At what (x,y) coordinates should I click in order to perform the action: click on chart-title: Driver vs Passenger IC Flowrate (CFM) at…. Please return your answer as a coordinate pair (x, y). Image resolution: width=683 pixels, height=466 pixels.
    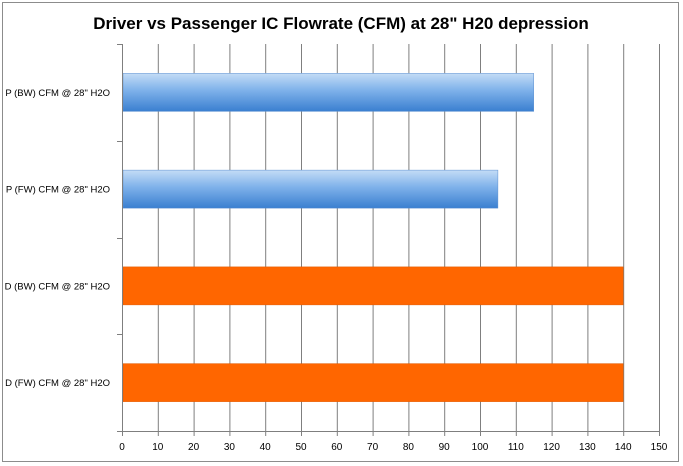
    Looking at the image, I should click on (341, 23).